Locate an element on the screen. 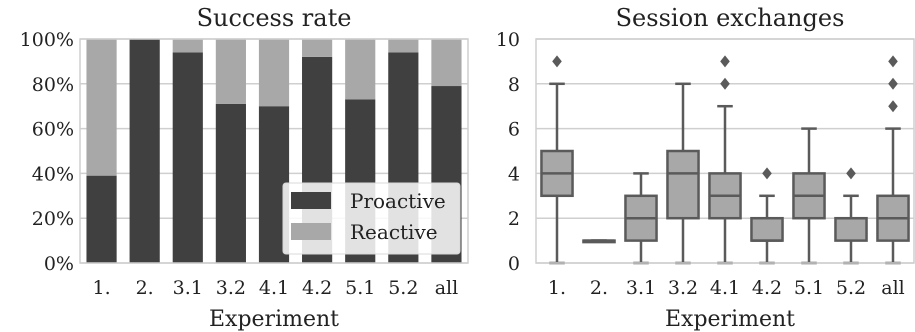 The height and width of the screenshot is (332, 915). success-rate-legend: Proactive Reactive is located at coordinates (371, 218).